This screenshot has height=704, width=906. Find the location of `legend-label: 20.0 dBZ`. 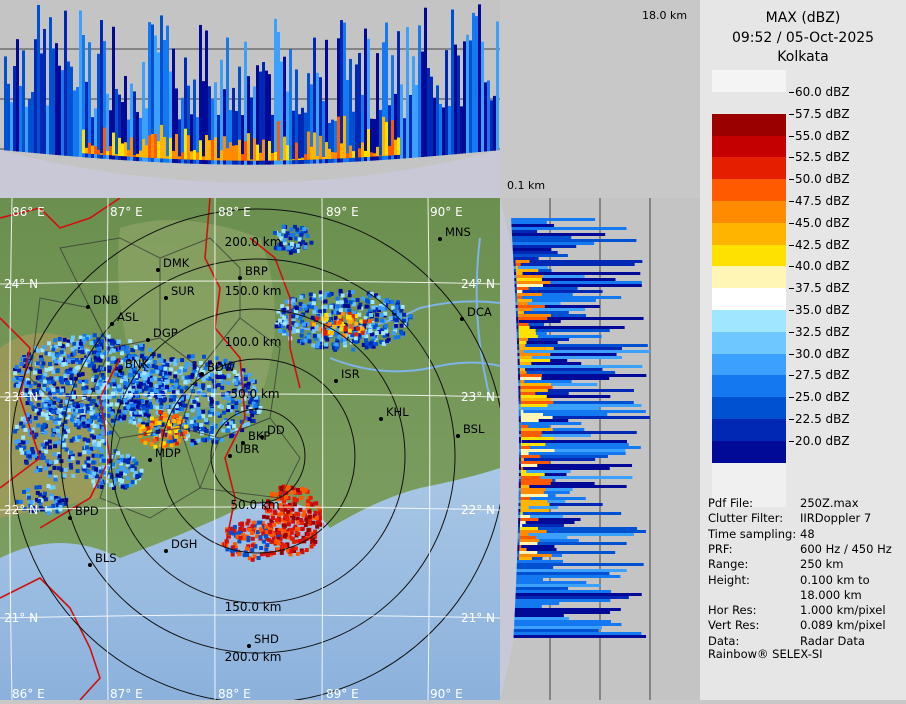

legend-label: 20.0 dBZ is located at coordinates (822, 441).